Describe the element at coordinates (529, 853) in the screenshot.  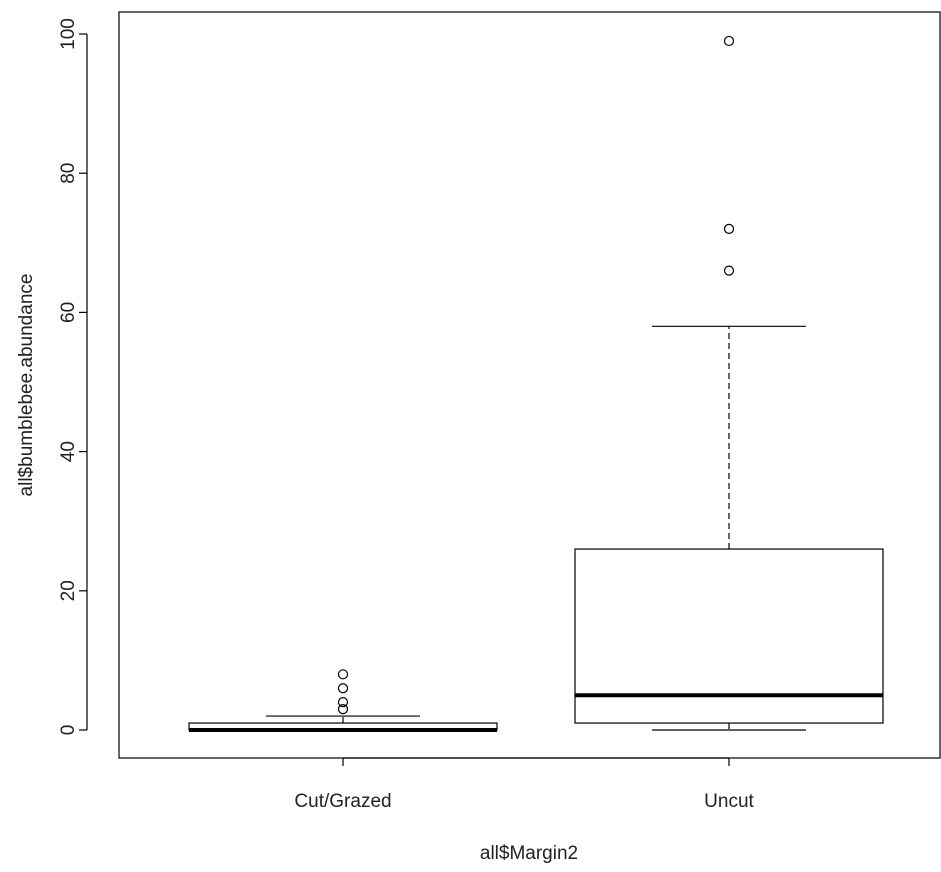
I see `x-axis-label: all$Margin2` at that location.